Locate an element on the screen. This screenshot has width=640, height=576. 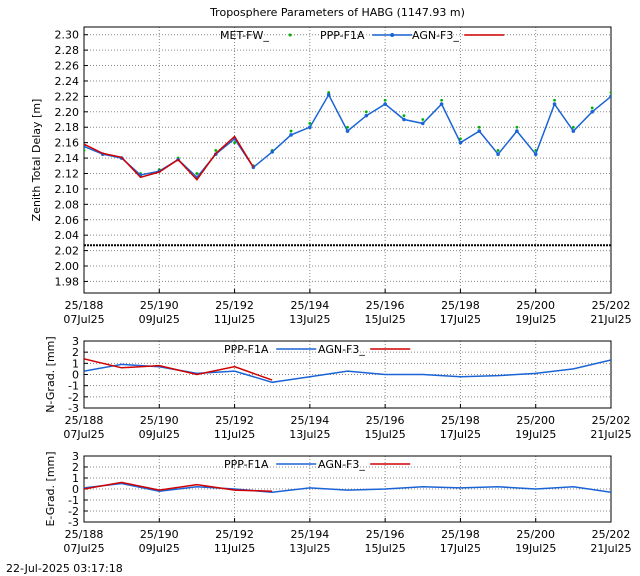
plot-area is located at coordinates (347, 371).